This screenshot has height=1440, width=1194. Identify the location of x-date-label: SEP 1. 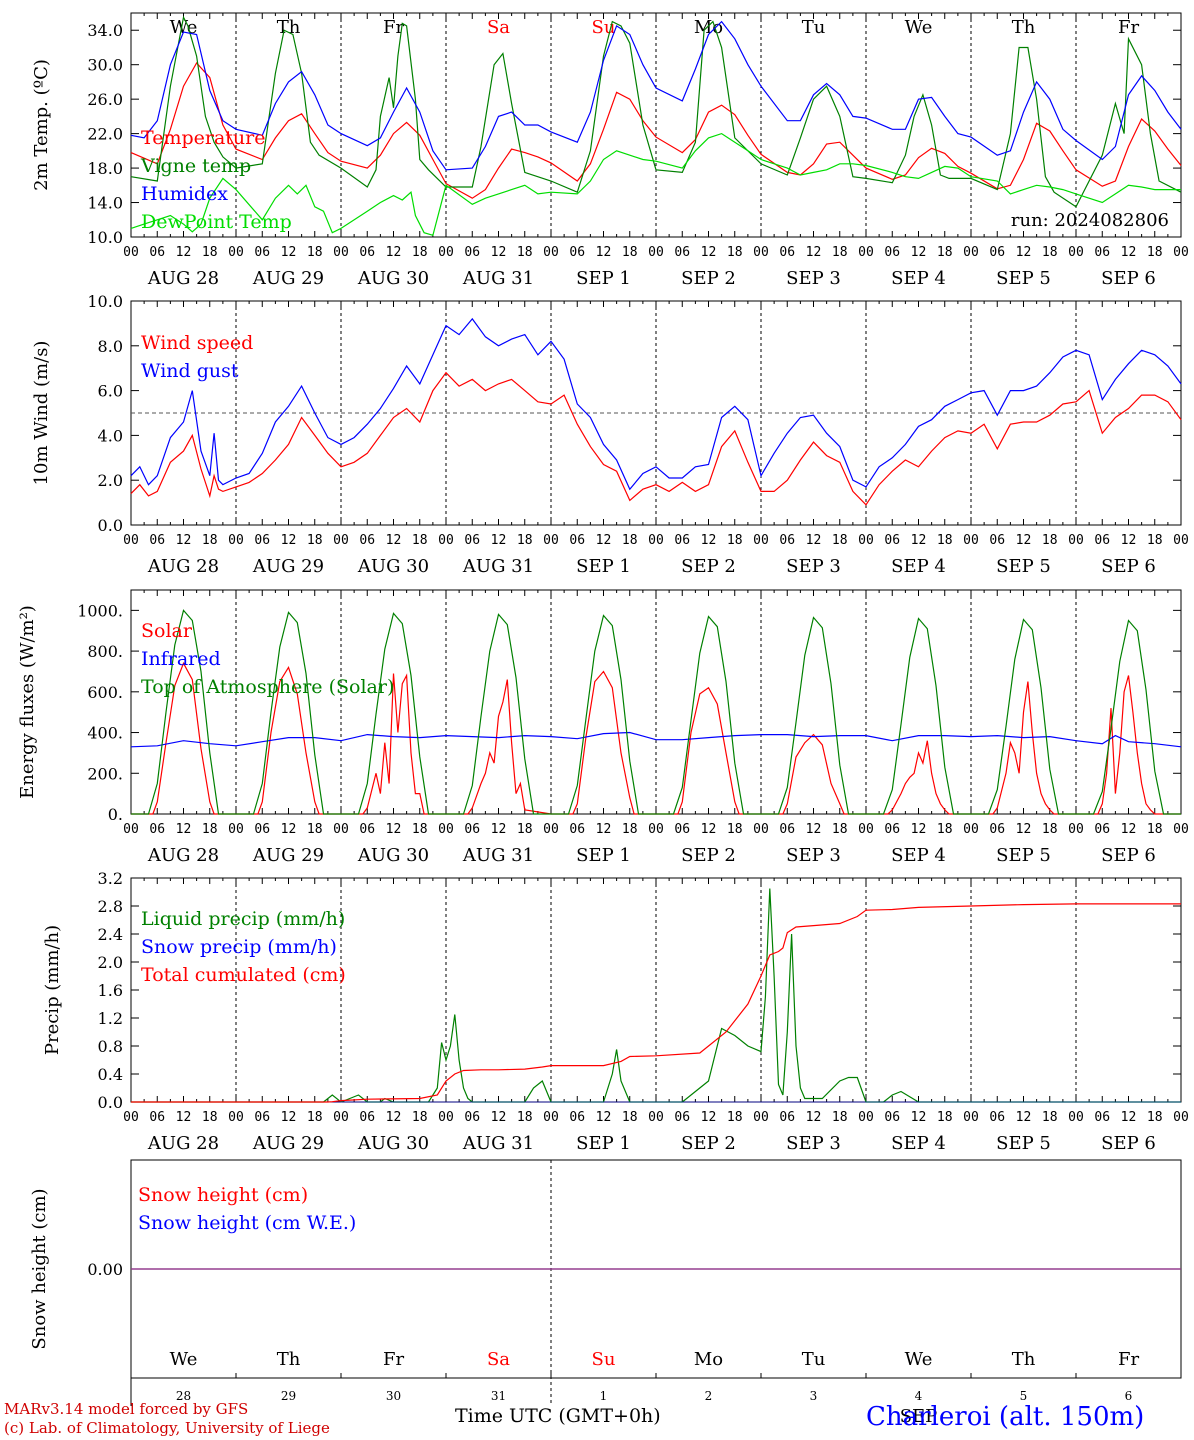
(603, 855).